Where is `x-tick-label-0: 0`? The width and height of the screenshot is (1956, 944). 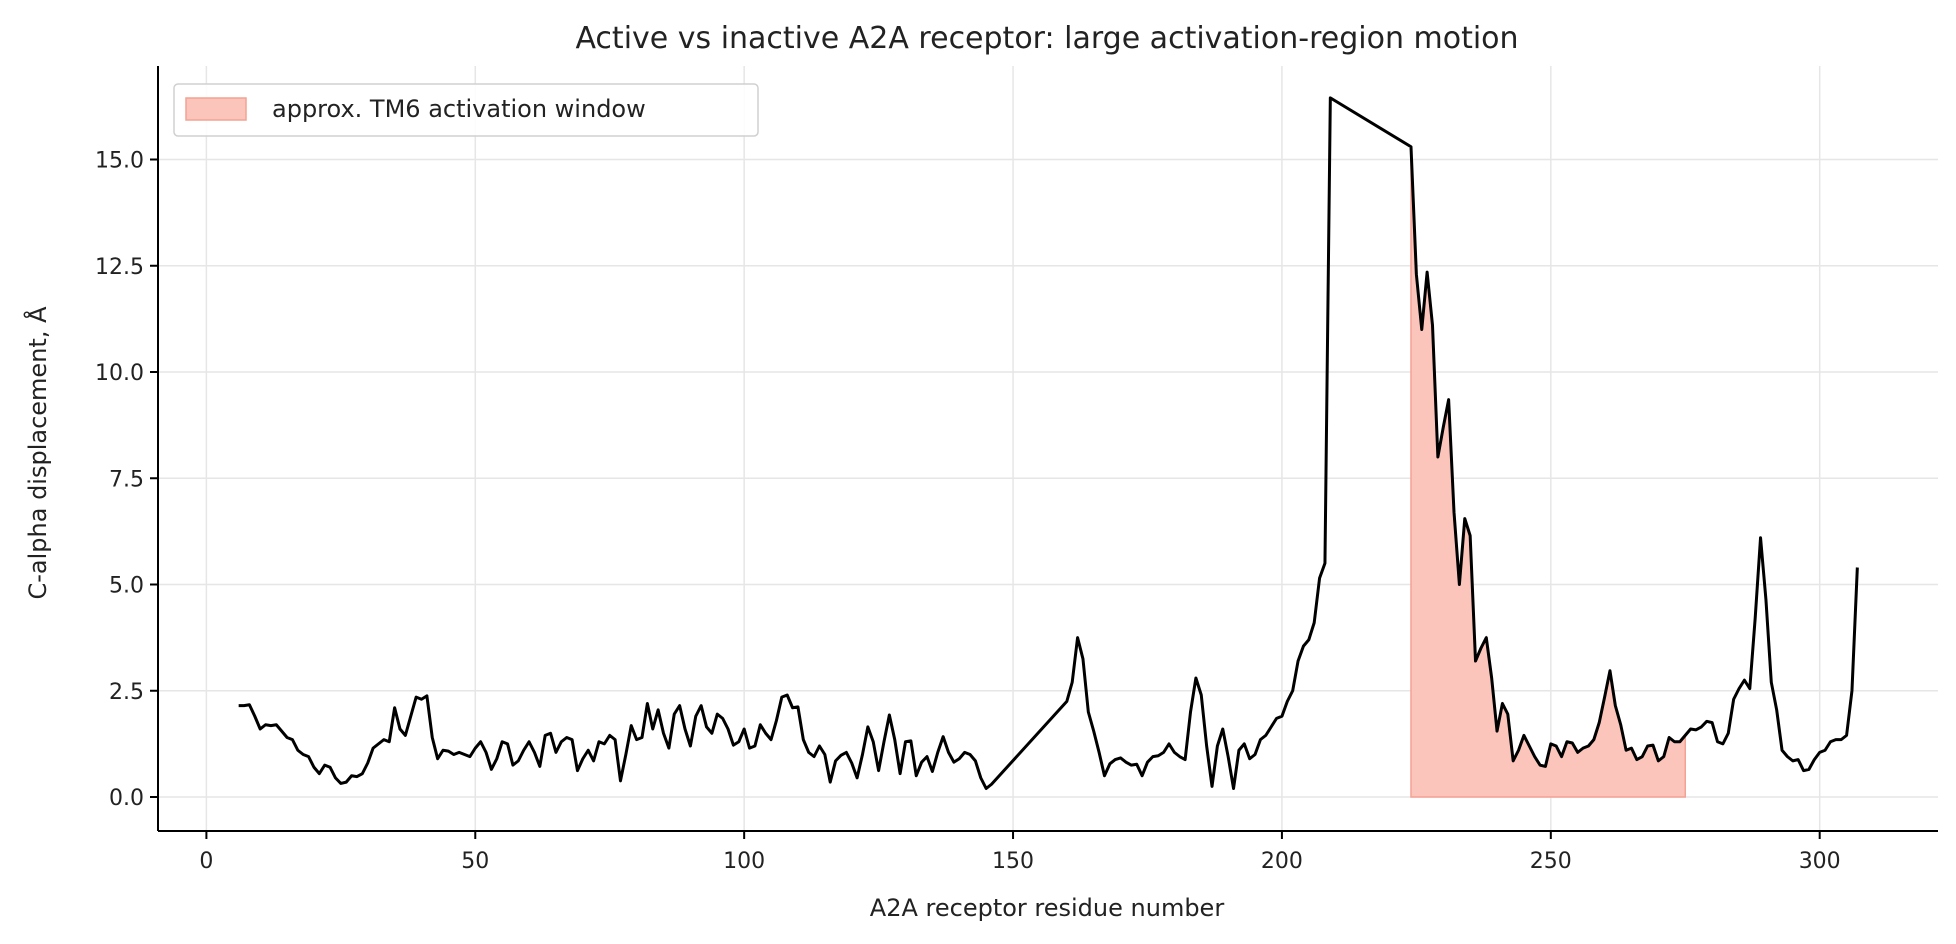 x-tick-label-0: 0 is located at coordinates (206, 861).